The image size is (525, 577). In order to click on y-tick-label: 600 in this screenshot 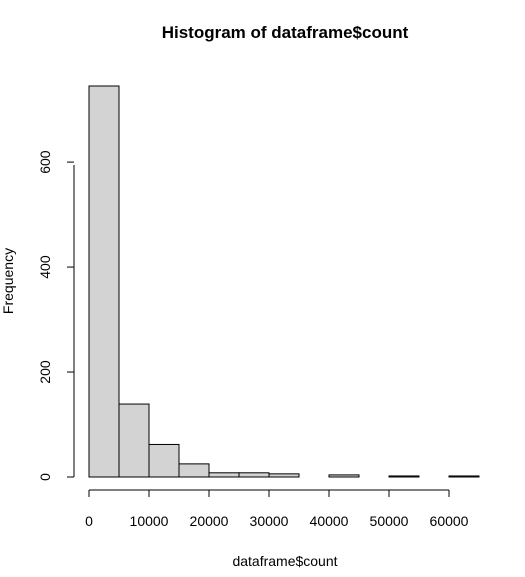, I will do `click(45, 162)`.